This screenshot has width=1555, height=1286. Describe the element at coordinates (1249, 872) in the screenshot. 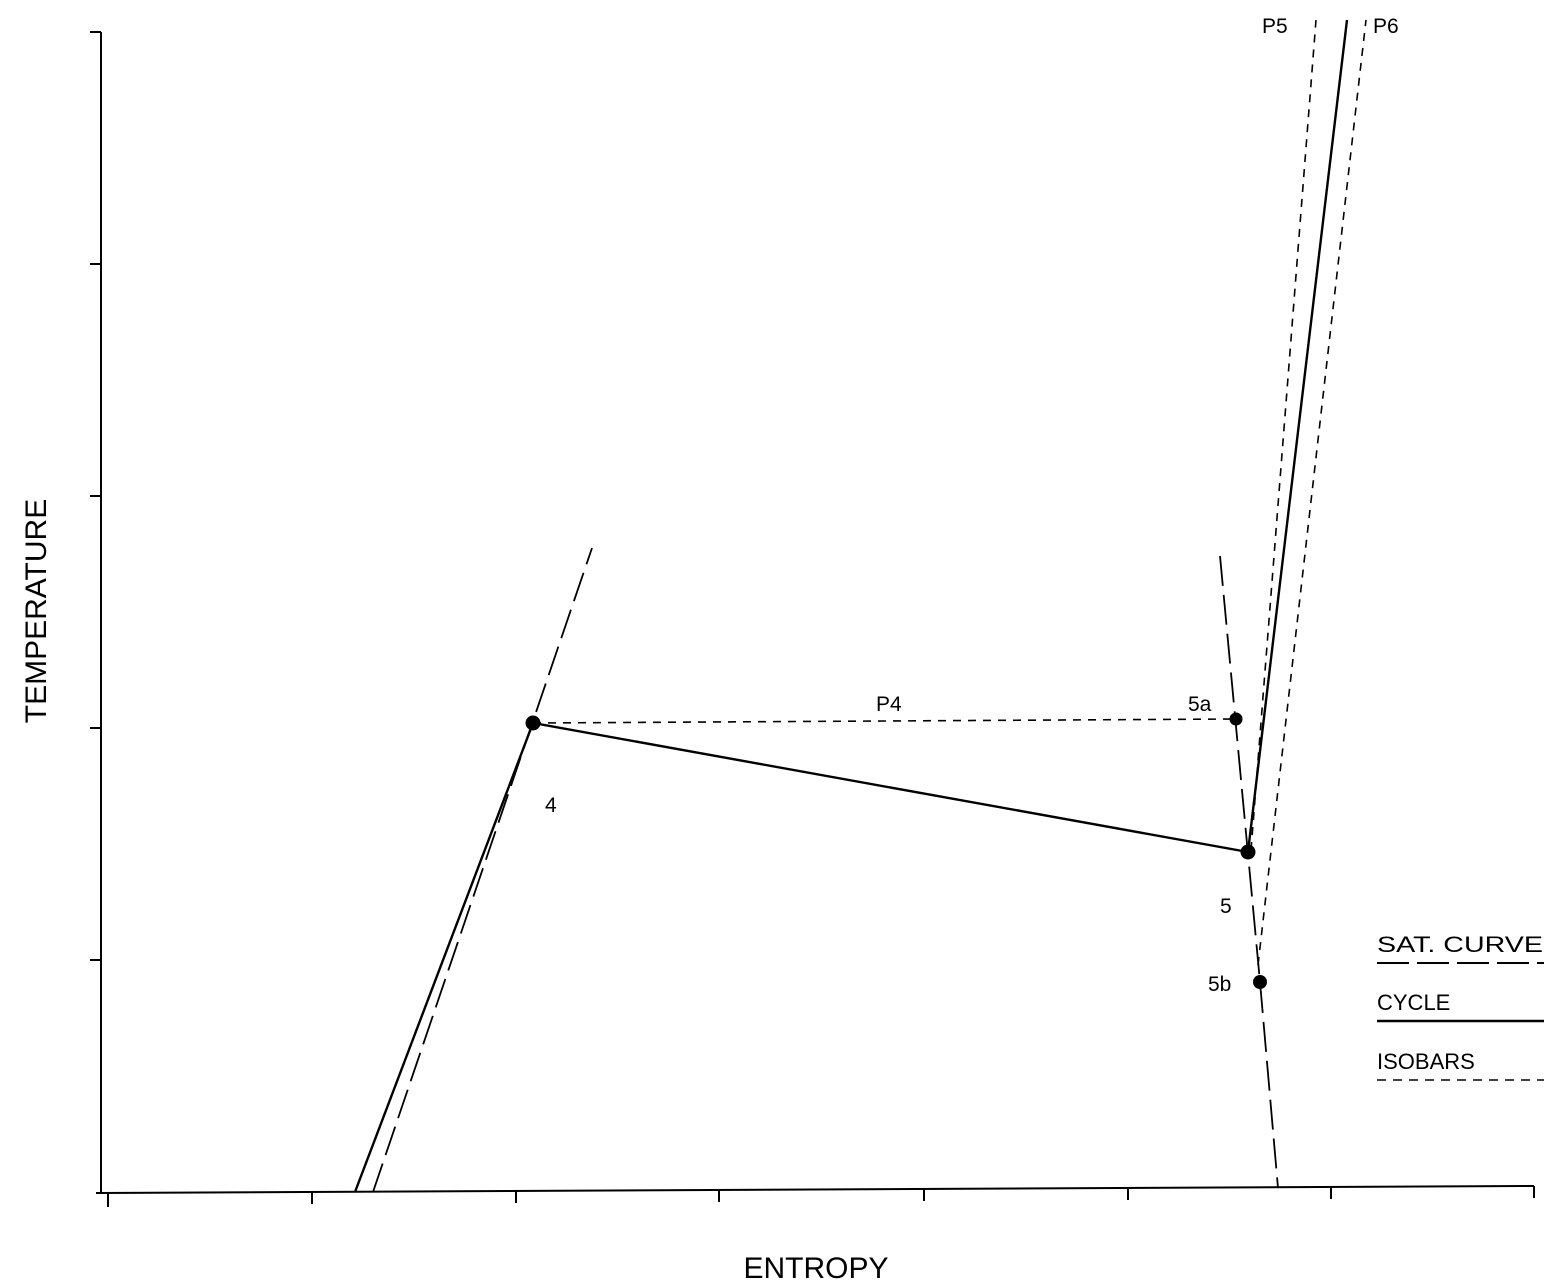

I see `sat-curve-vapor-side` at that location.